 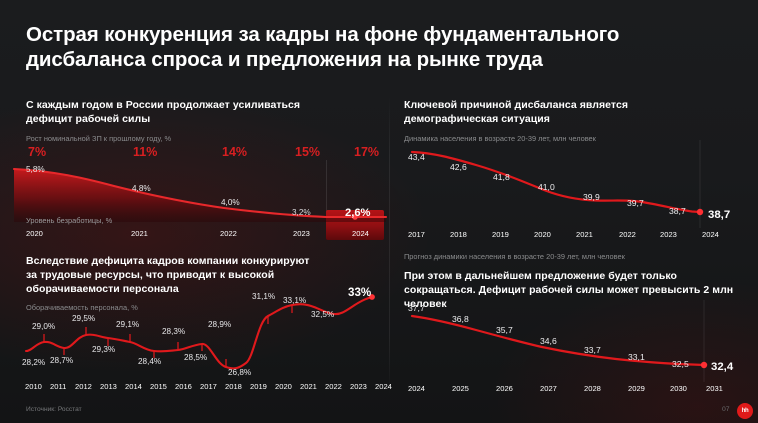 I want to click on axis-tick: 2027, so click(x=548, y=388).